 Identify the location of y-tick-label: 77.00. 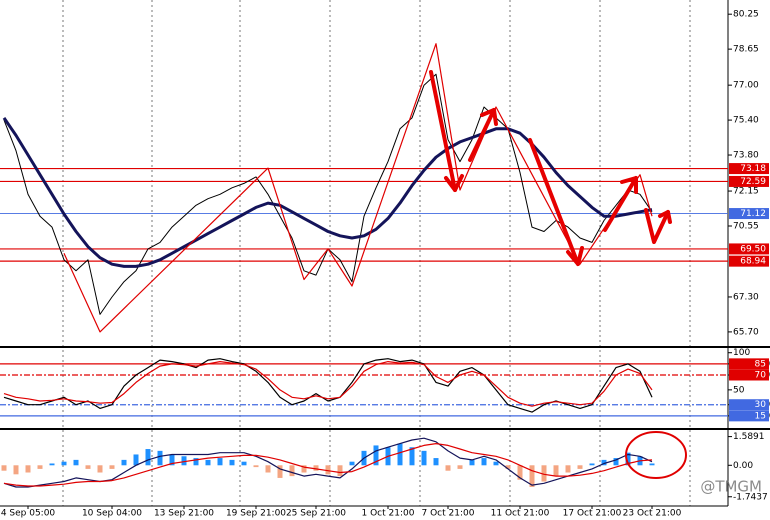
(746, 86).